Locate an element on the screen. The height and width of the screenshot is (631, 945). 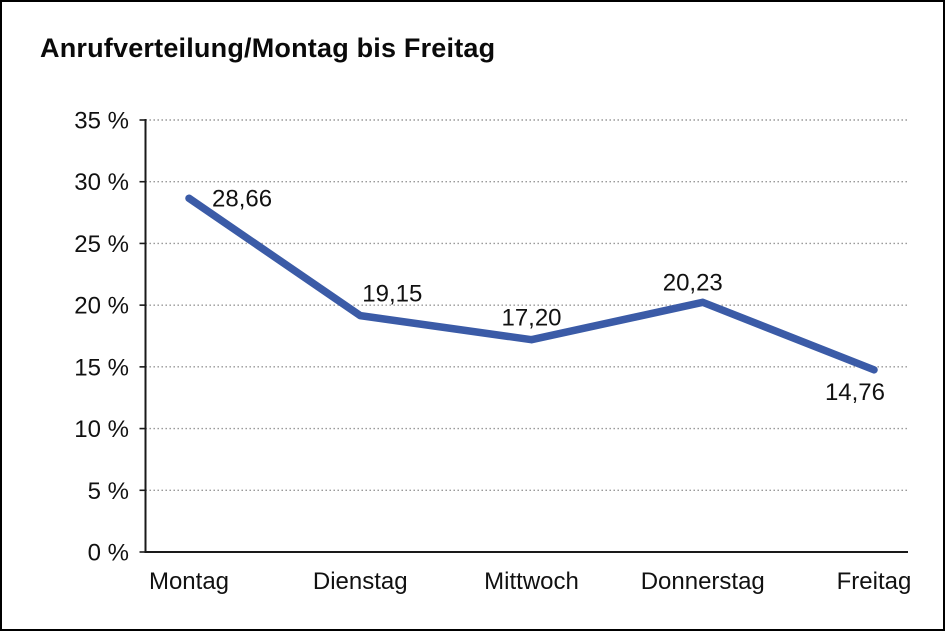
y-tick-label: 5 % is located at coordinates (108, 491).